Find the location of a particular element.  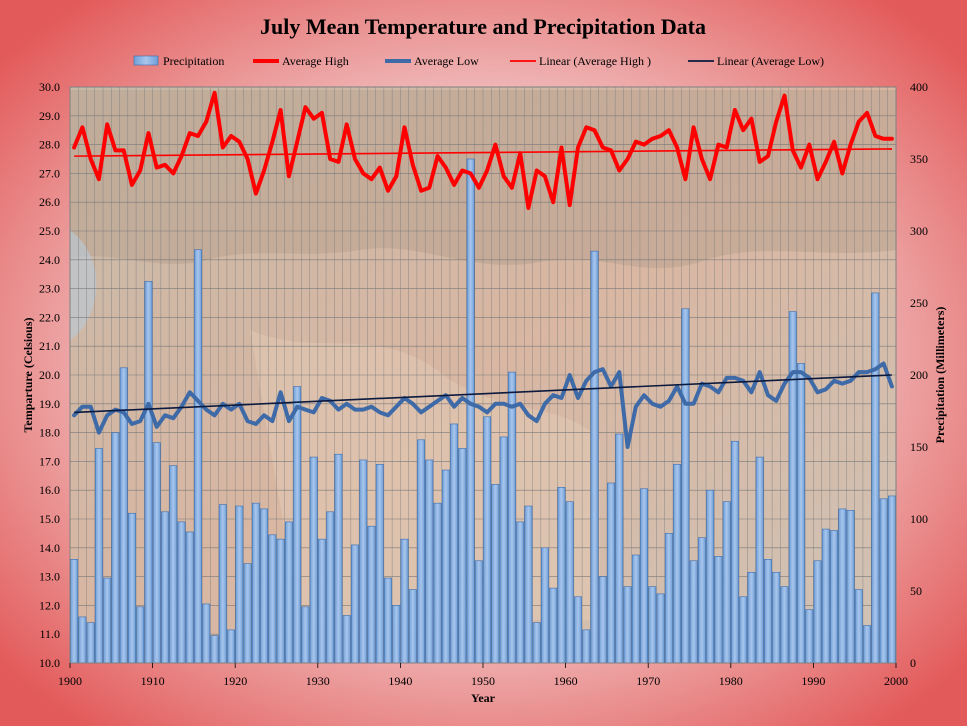

y2-tick-label: 100 is located at coordinates (919, 519).